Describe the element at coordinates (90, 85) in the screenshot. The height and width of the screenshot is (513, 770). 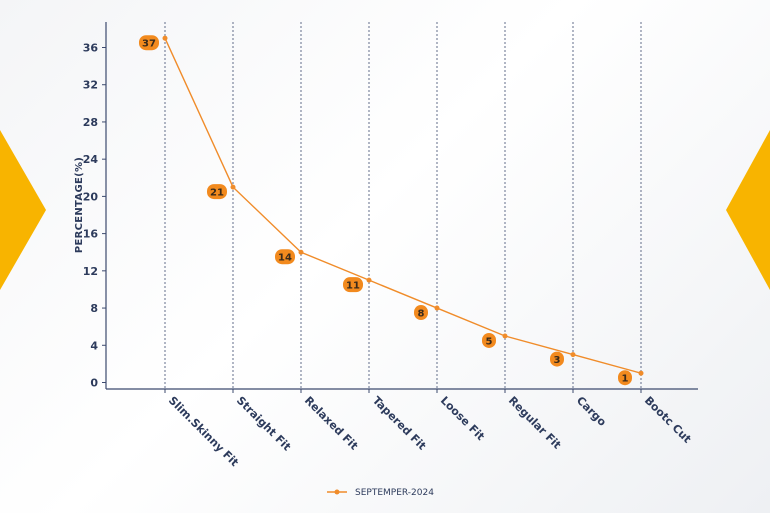
I see `y-tick-label: 32` at that location.